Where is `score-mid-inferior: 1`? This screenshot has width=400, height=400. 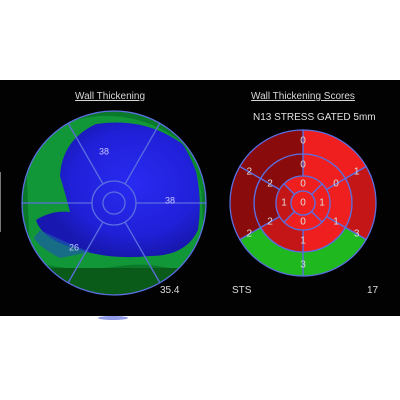 score-mid-inferior: 1 is located at coordinates (303, 241).